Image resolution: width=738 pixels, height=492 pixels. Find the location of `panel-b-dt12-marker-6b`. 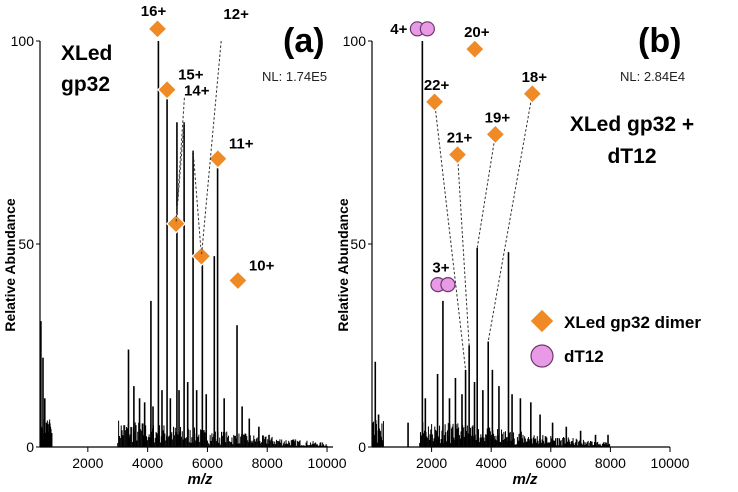

panel-b-dt12-marker-6b is located at coordinates (448, 285).